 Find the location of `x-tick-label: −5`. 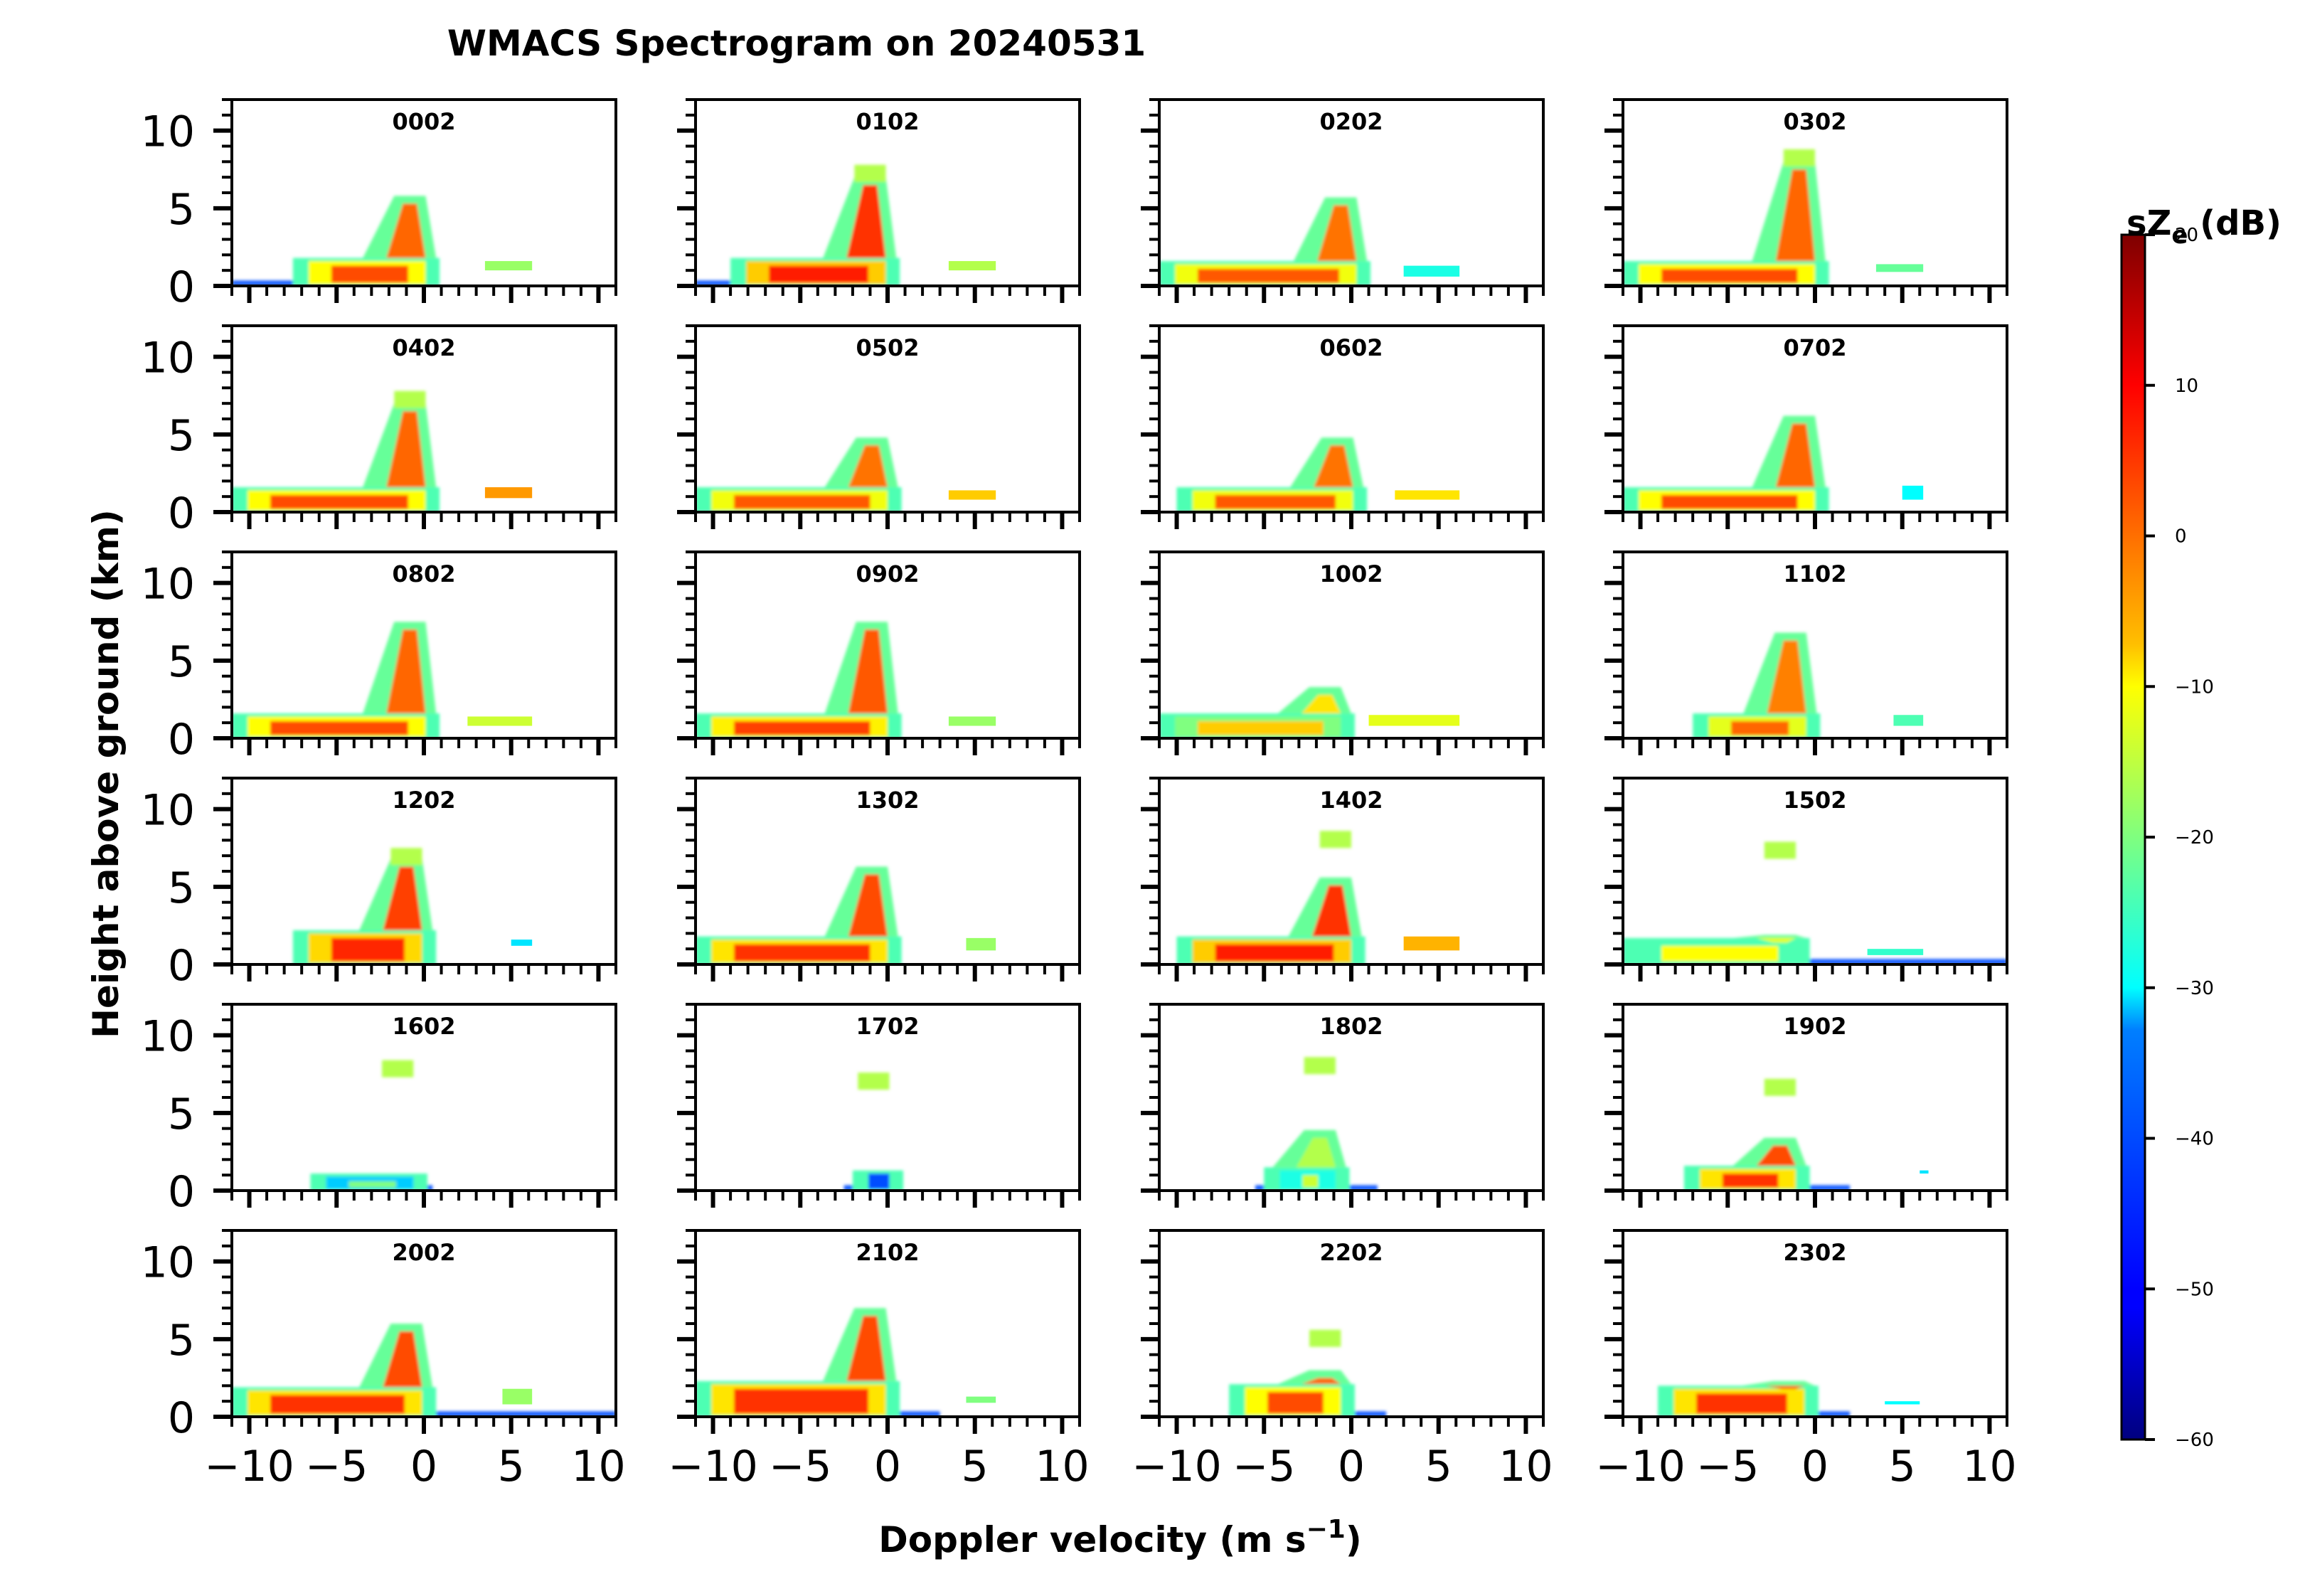

x-tick-label: −5 is located at coordinates (1264, 1466).